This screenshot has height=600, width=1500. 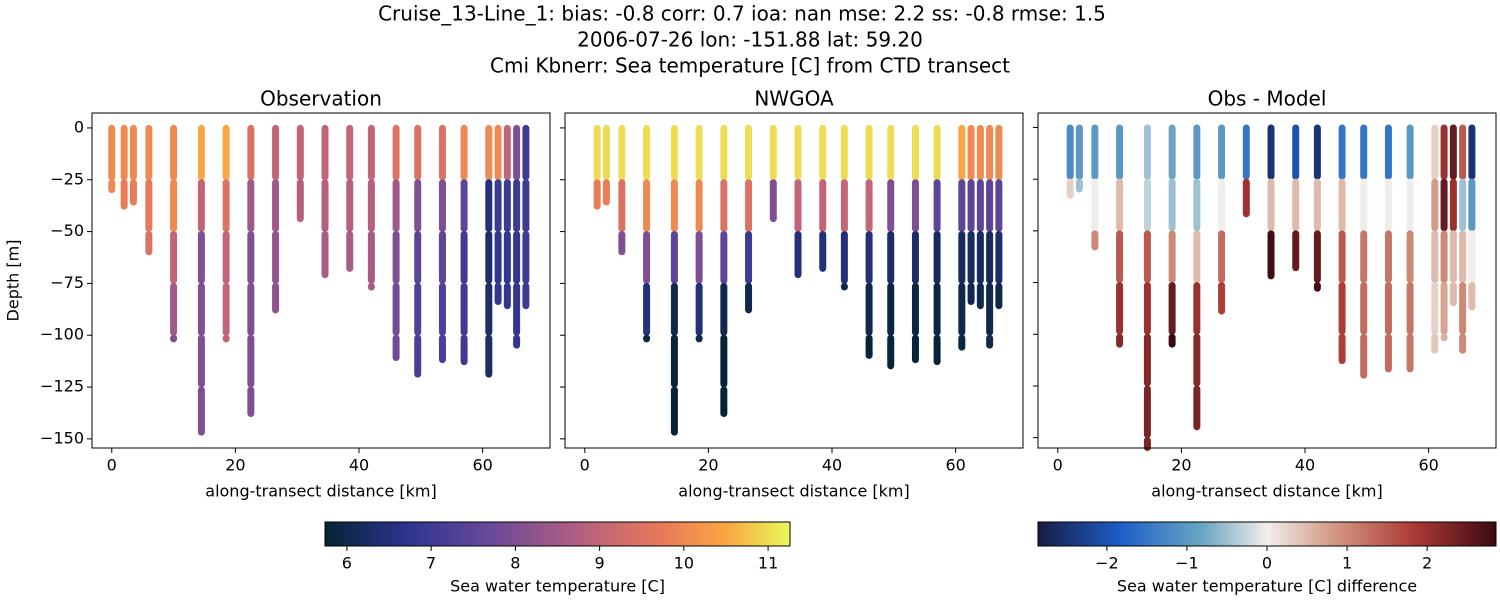 I want to click on y-axis-label: Depth [m], so click(x=13, y=281).